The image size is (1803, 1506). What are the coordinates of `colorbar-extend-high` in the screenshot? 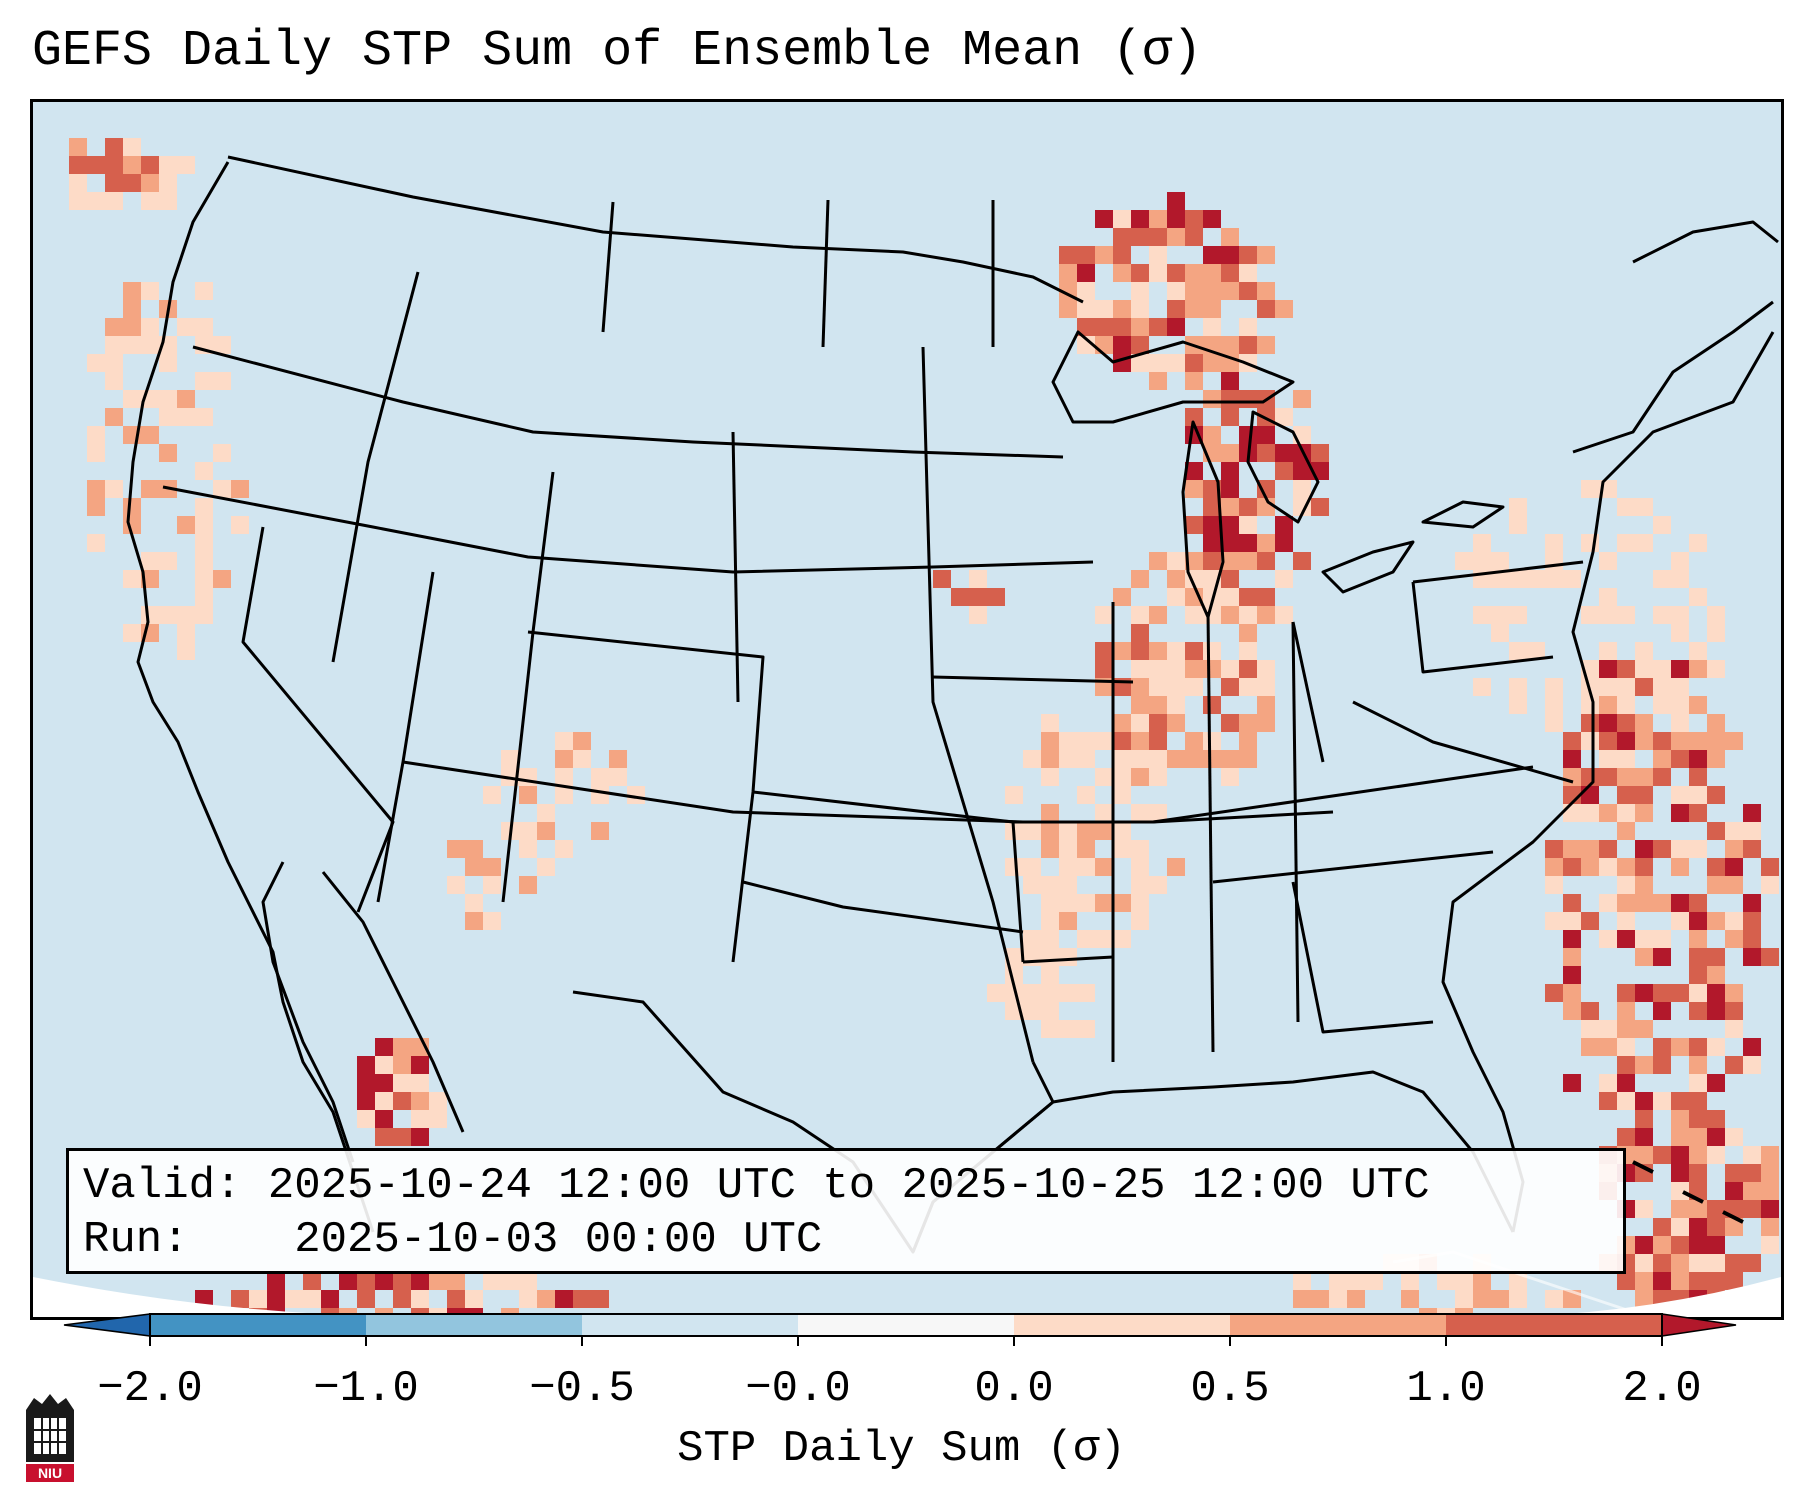 It's located at (1699, 1325).